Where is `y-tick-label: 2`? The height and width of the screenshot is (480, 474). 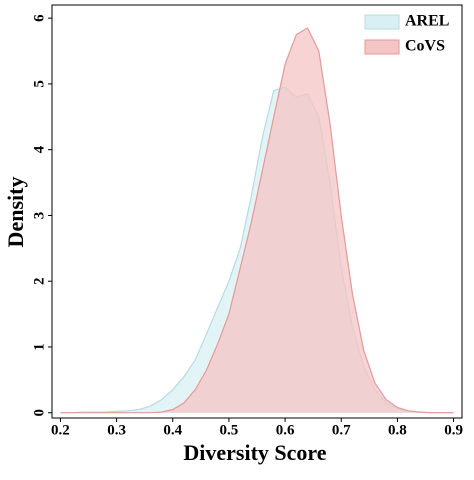 y-tick-label: 2 is located at coordinates (39, 281).